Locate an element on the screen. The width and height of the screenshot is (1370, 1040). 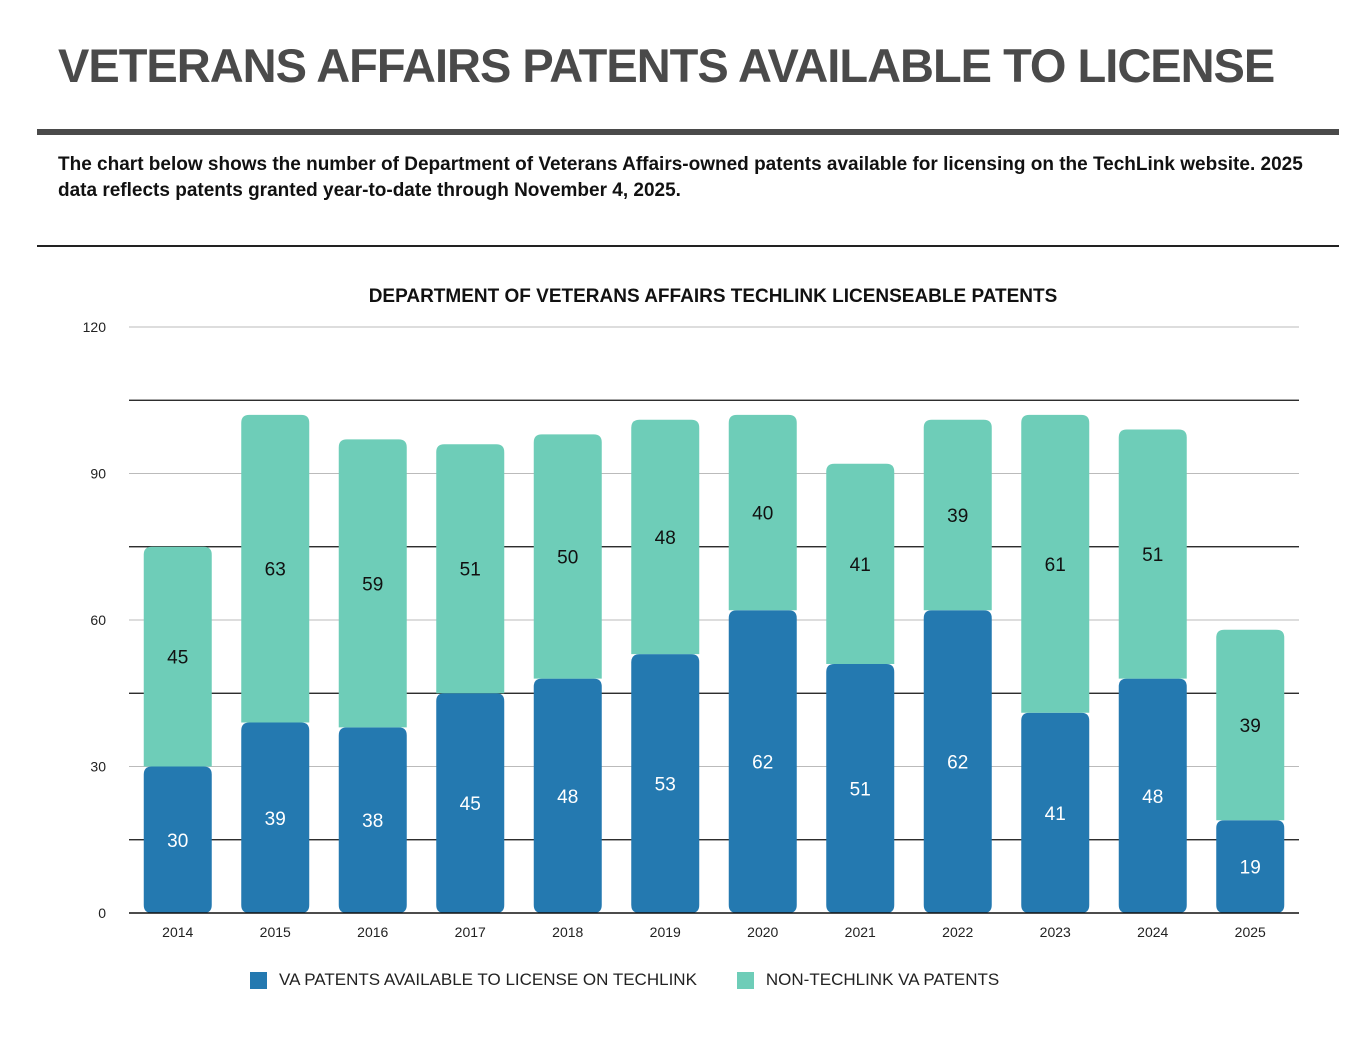
x-tick-label: 2025 is located at coordinates (1250, 932).